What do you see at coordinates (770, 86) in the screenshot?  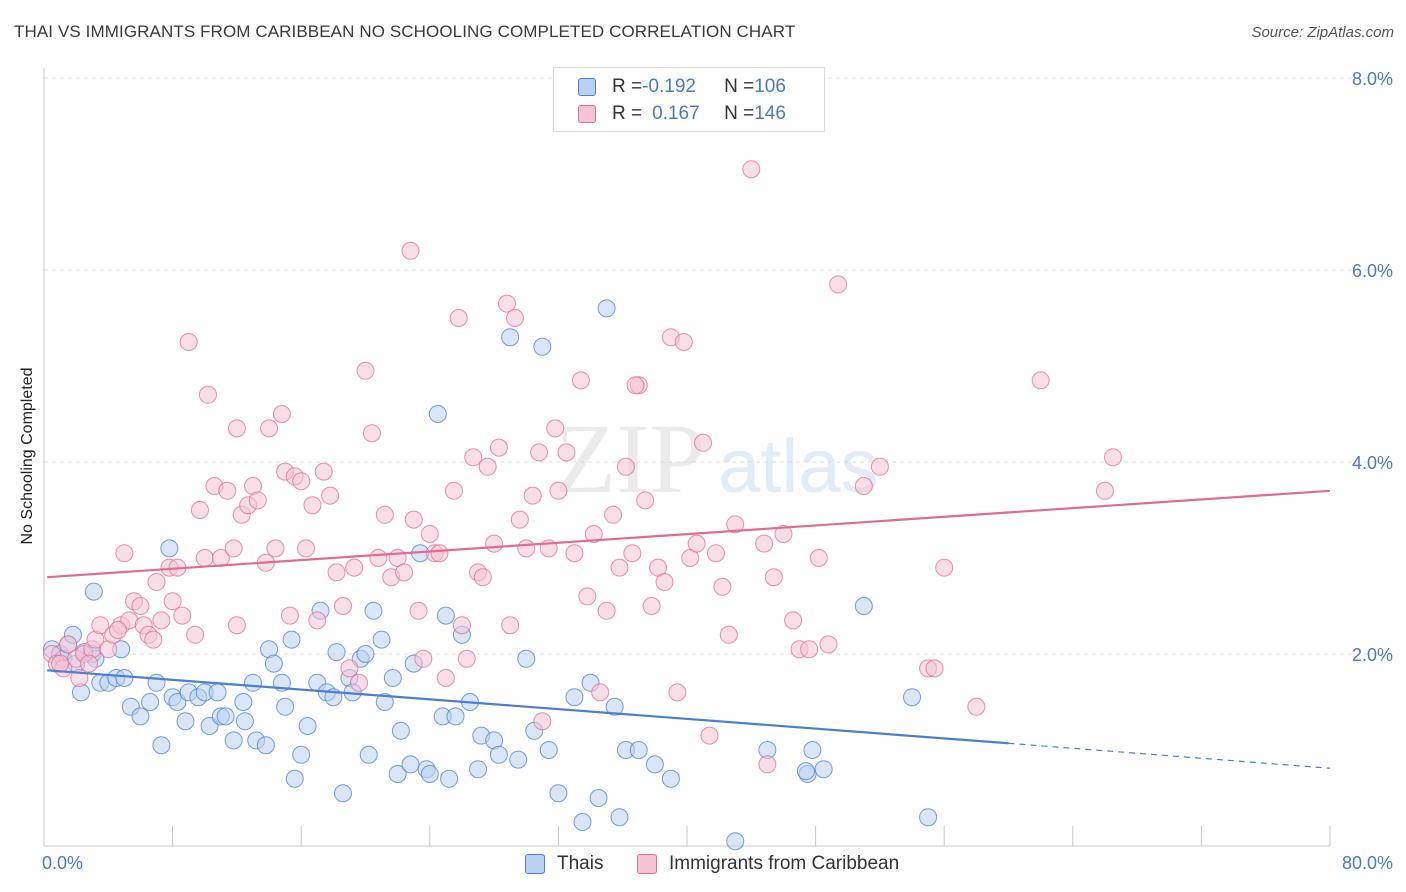 I see `n-value: 106` at bounding box center [770, 86].